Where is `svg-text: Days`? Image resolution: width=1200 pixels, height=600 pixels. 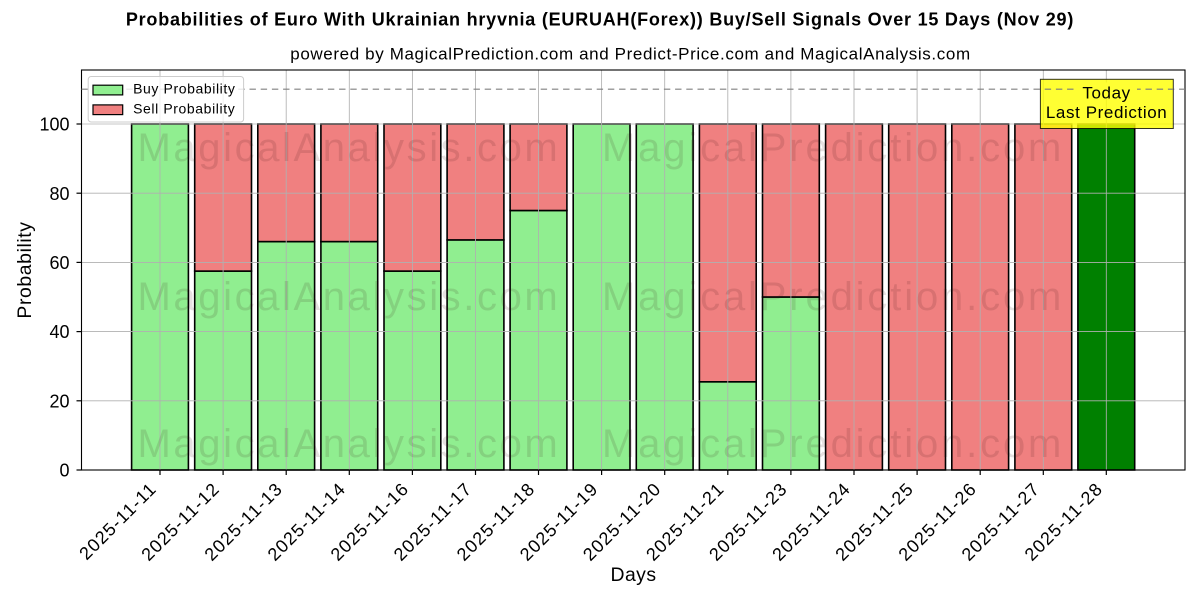
svg-text: Days is located at coordinates (634, 575).